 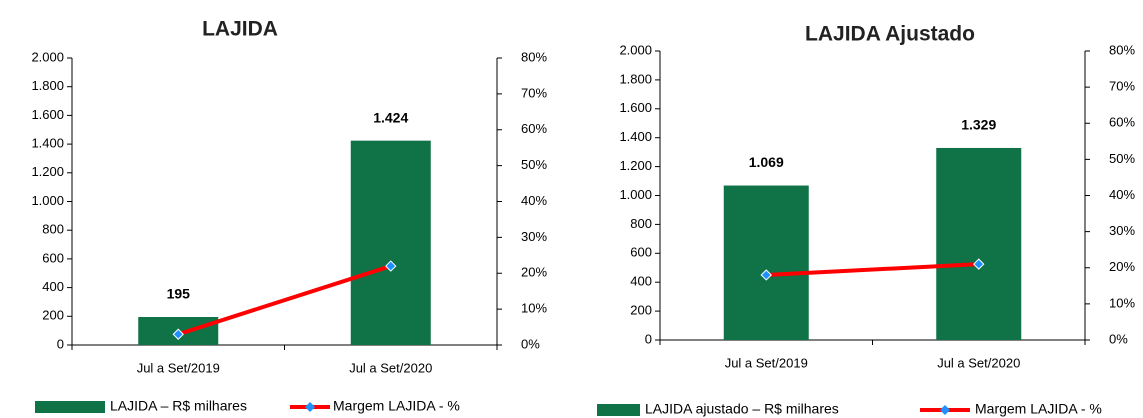 What do you see at coordinates (178, 406) in the screenshot?
I see `legend-label: LAJIDA – R$ milhares` at bounding box center [178, 406].